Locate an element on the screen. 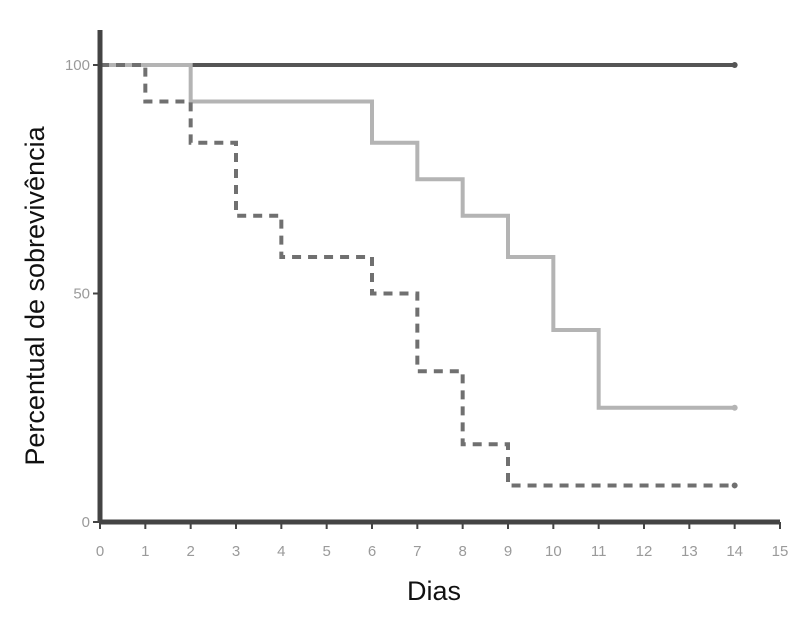 The height and width of the screenshot is (639, 788). y-axis-label: Percentual de sobrevivência is located at coordinates (35, 295).